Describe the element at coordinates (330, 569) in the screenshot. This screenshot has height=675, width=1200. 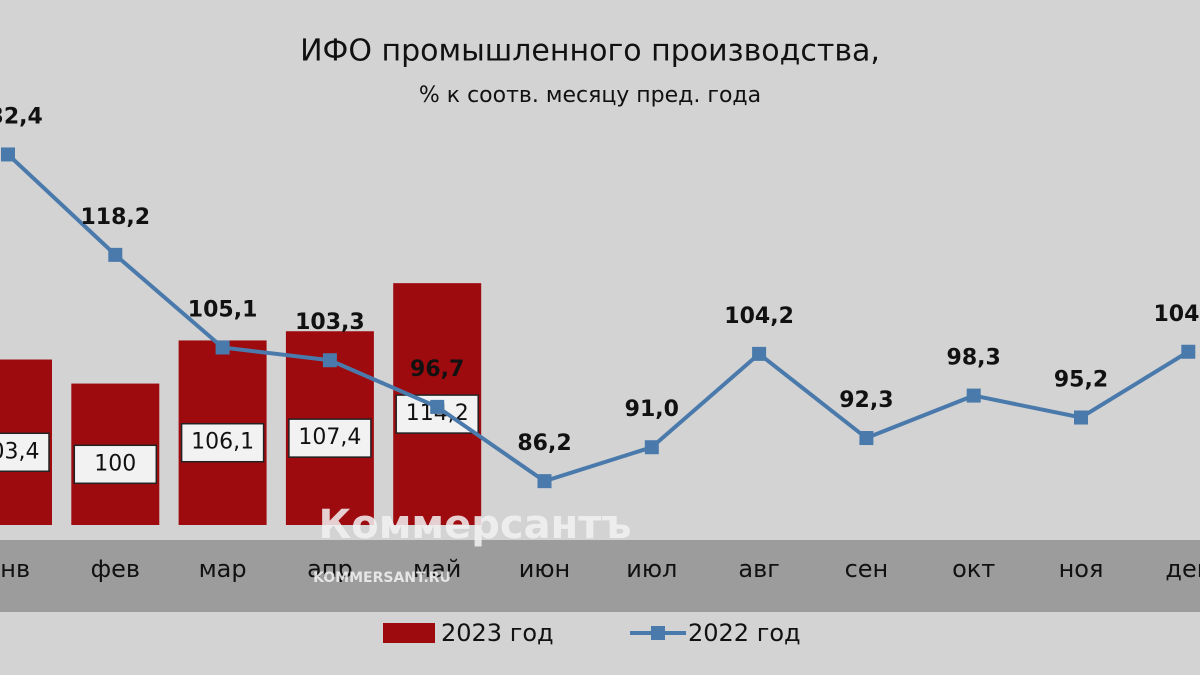
I see `x-tick-label: апр` at that location.